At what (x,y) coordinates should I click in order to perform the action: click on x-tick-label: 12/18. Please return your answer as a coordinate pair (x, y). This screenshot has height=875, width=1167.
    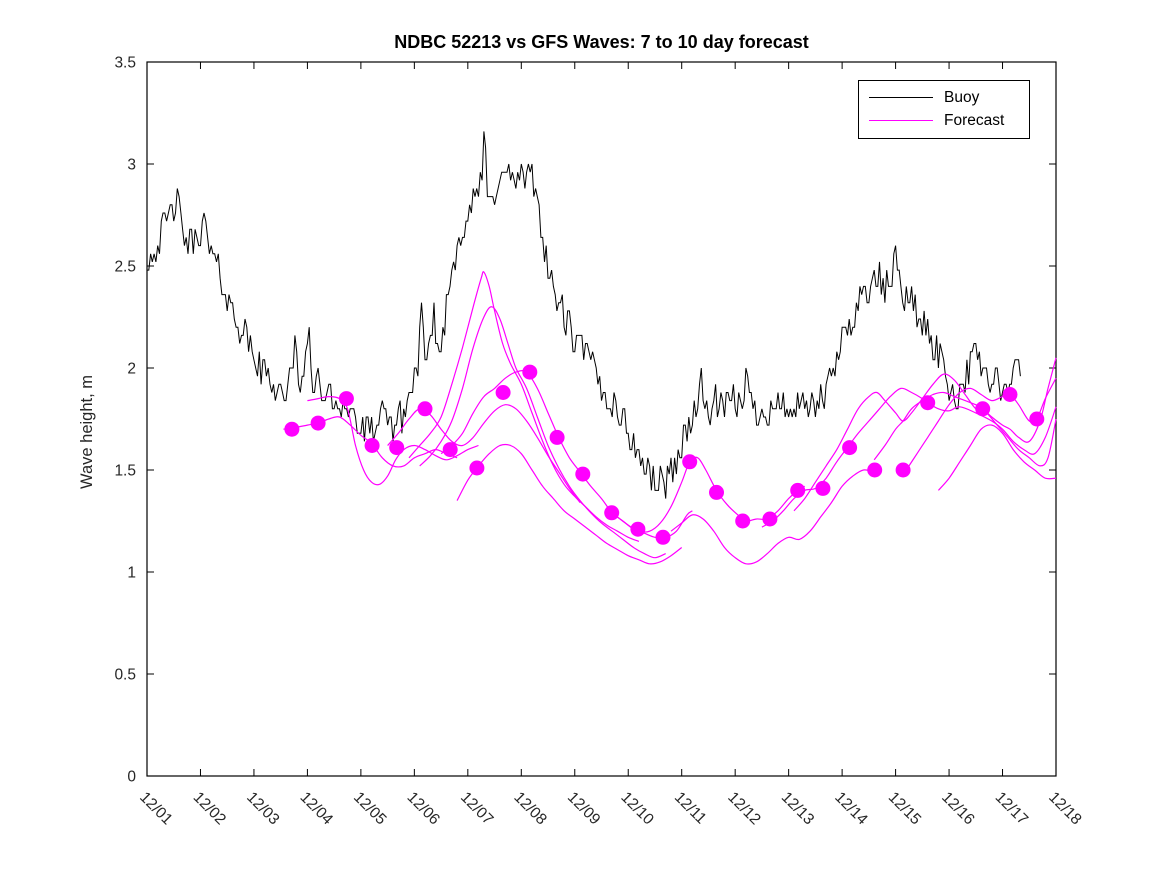
    Looking at the image, I should click on (1064, 808).